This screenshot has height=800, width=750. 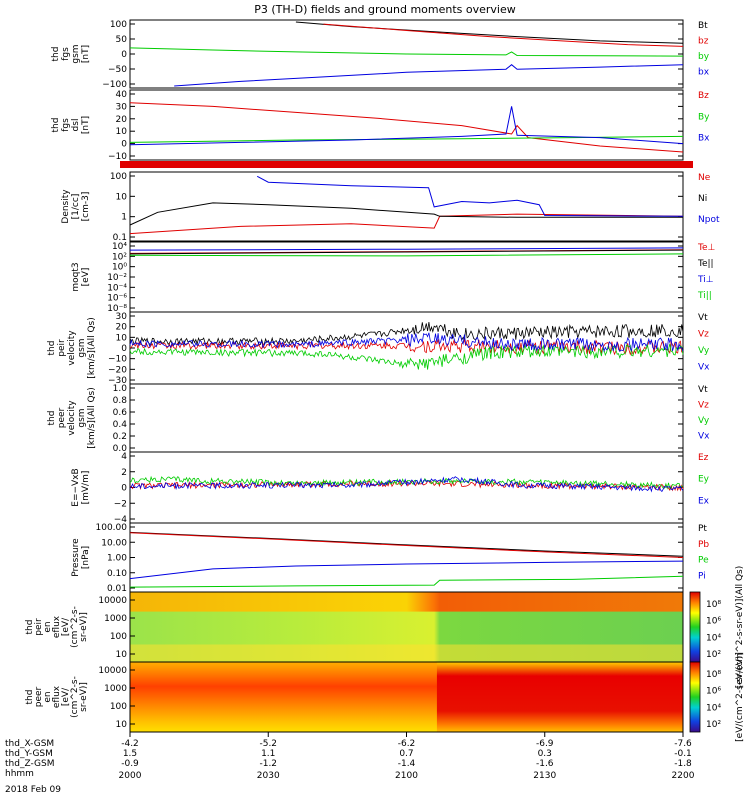 What do you see at coordinates (740, 697) in the screenshot?
I see `colorbar-label: [eV/(cm^2-s-sr-eV)]` at bounding box center [740, 697].